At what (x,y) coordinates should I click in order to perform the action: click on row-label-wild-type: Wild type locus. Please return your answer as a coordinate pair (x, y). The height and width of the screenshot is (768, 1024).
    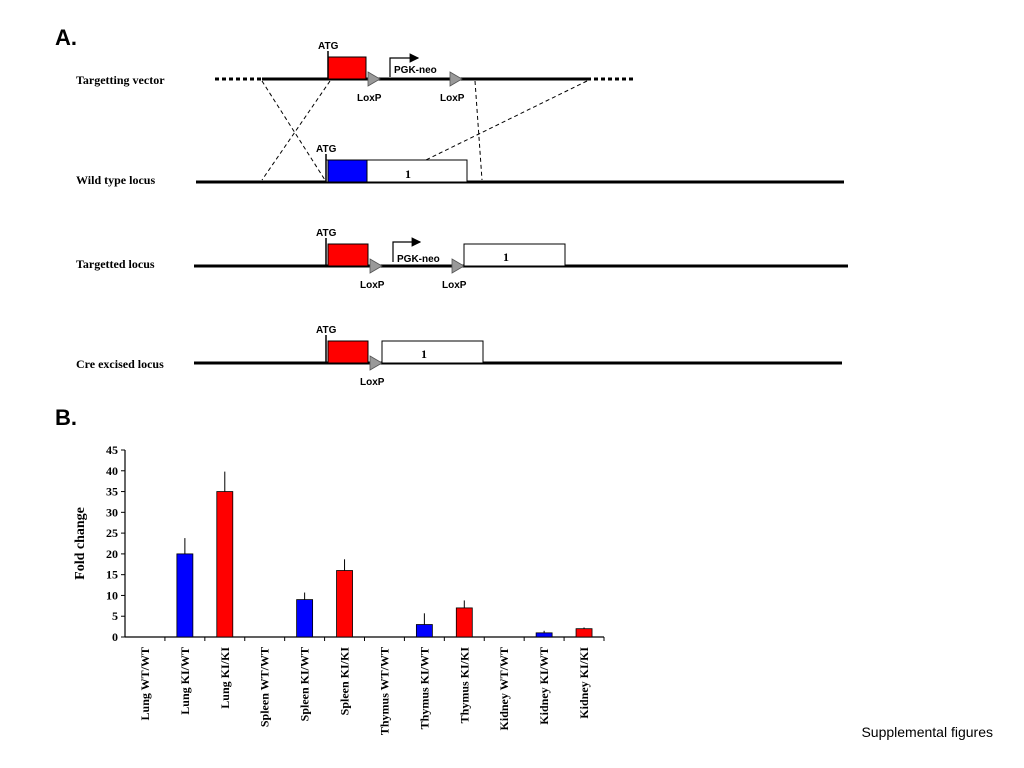
    Looking at the image, I should click on (115, 180).